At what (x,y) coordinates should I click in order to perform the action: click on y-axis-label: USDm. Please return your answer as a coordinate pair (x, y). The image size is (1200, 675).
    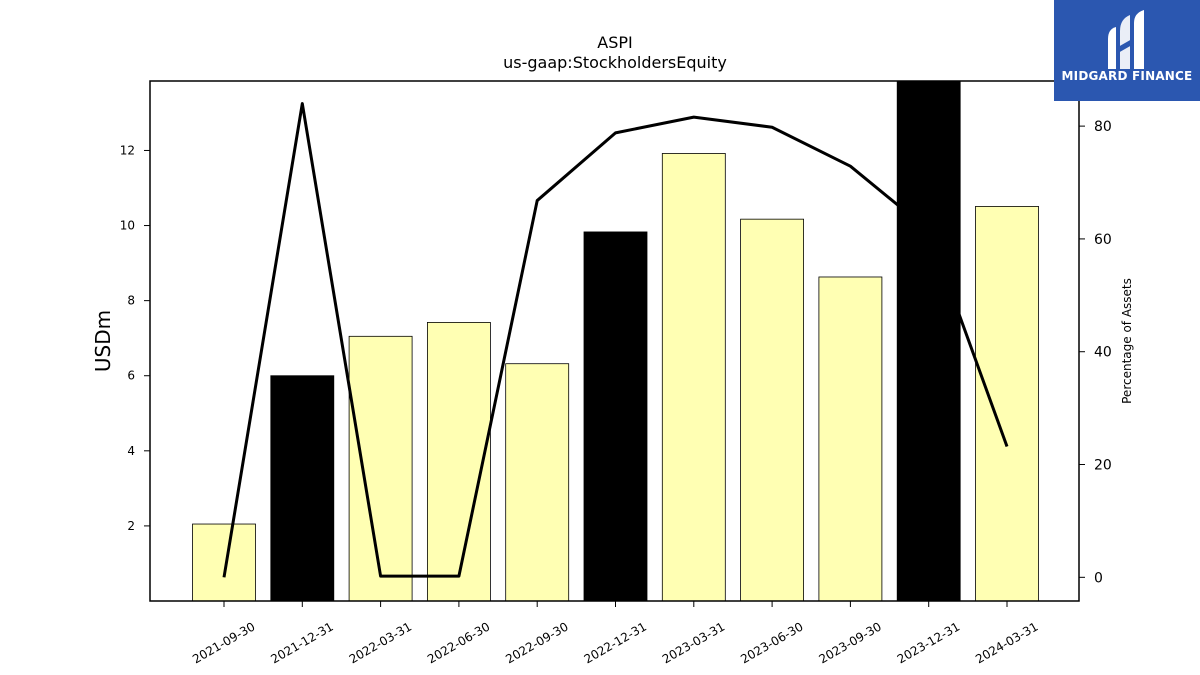
    Looking at the image, I should click on (103, 341).